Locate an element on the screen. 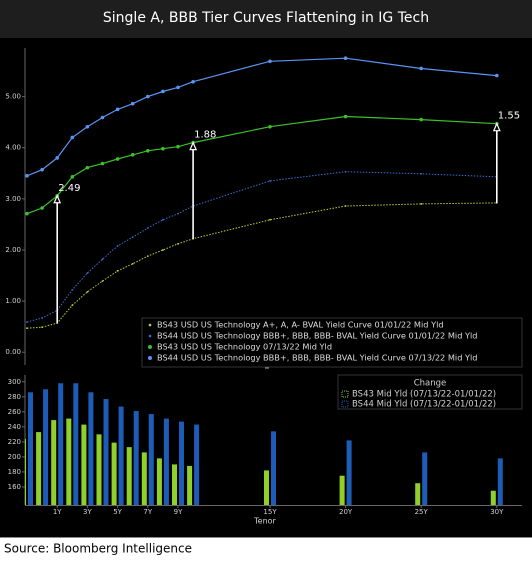 This screenshot has height=561, width=532. x-tick-label: 7Y is located at coordinates (147, 512).